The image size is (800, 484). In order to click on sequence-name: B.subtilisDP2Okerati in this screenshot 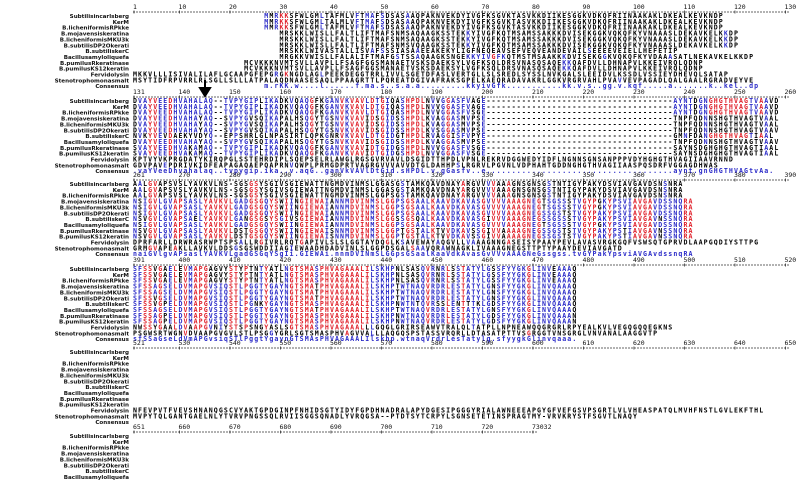, I will do `click(96, 382)`.